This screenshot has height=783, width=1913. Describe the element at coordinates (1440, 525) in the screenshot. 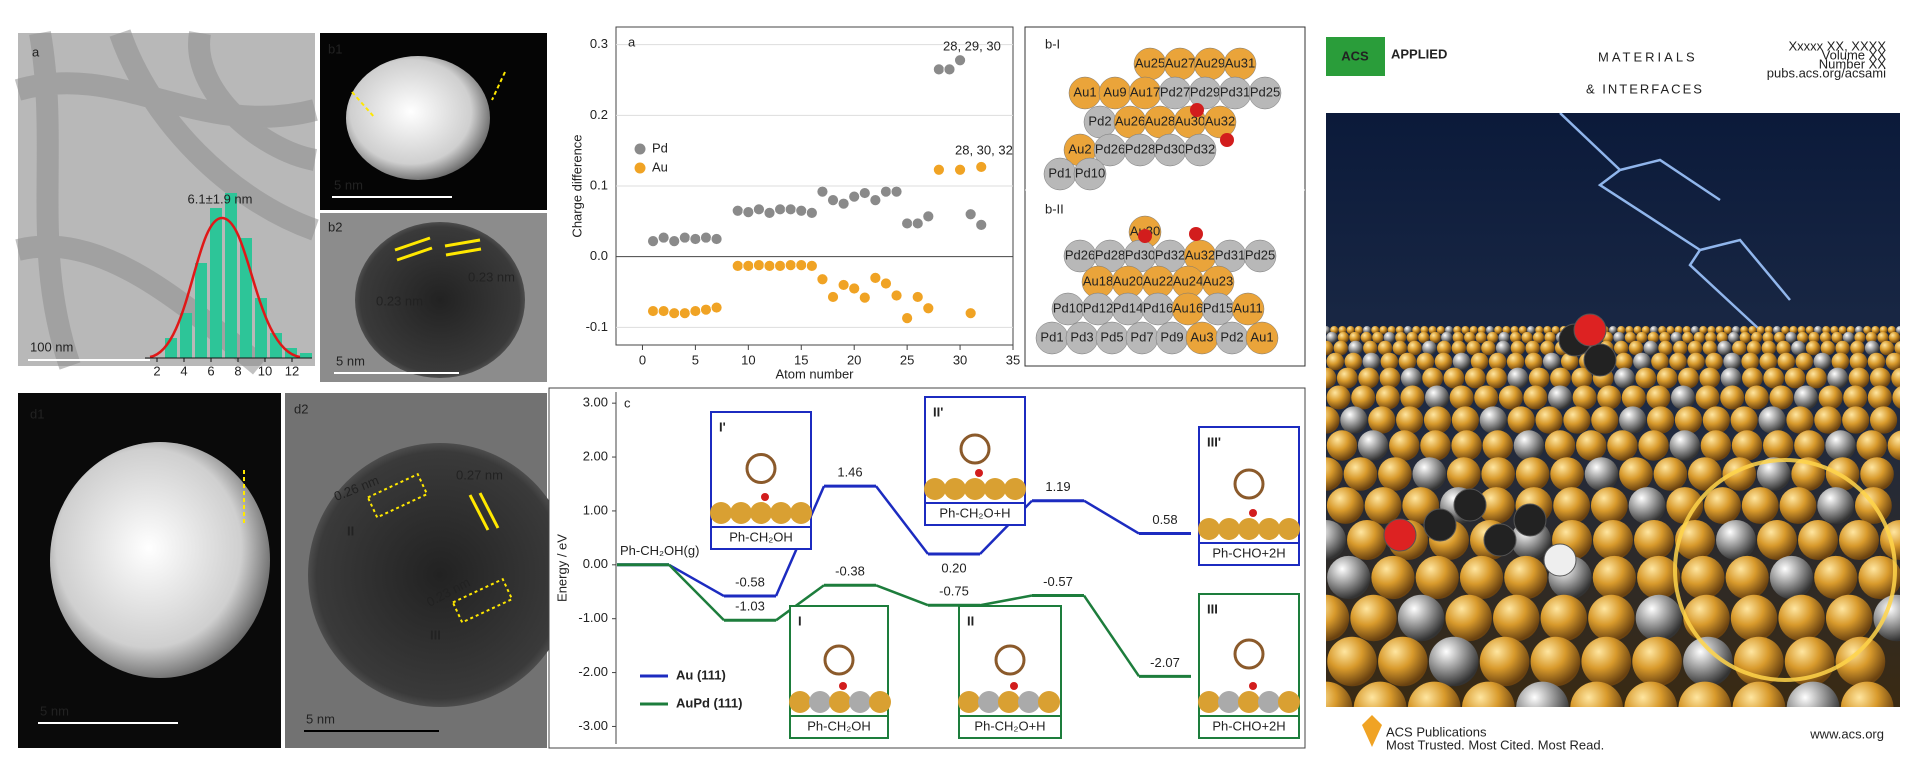

I see `molecule-atom` at that location.